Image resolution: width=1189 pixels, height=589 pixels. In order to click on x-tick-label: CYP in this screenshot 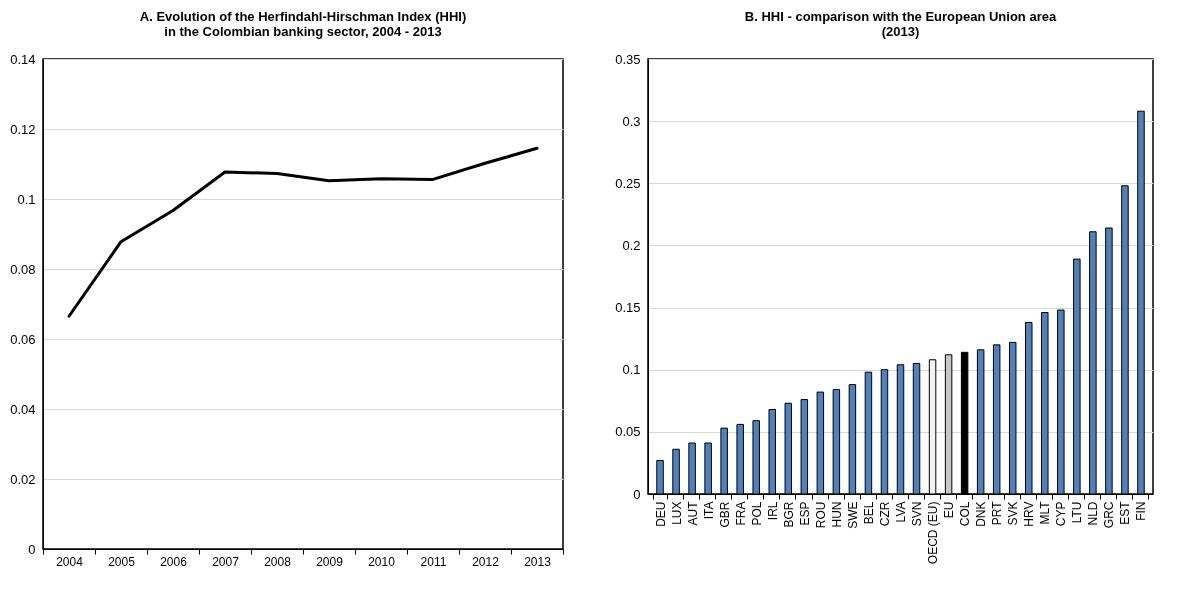, I will do `click(1061, 514)`.